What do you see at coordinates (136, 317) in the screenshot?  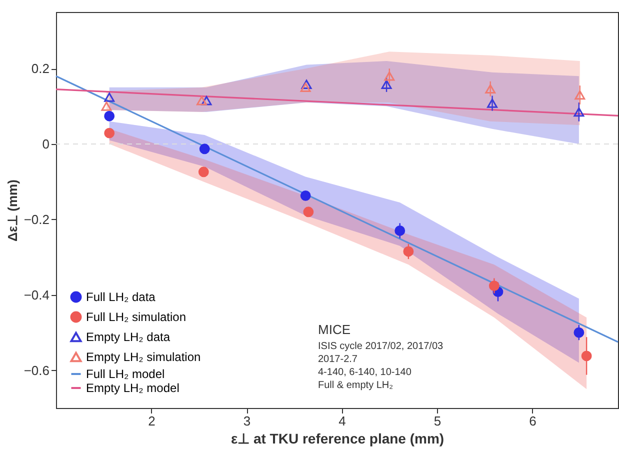 I see `legend-label: Full LH₂ simulation` at bounding box center [136, 317].